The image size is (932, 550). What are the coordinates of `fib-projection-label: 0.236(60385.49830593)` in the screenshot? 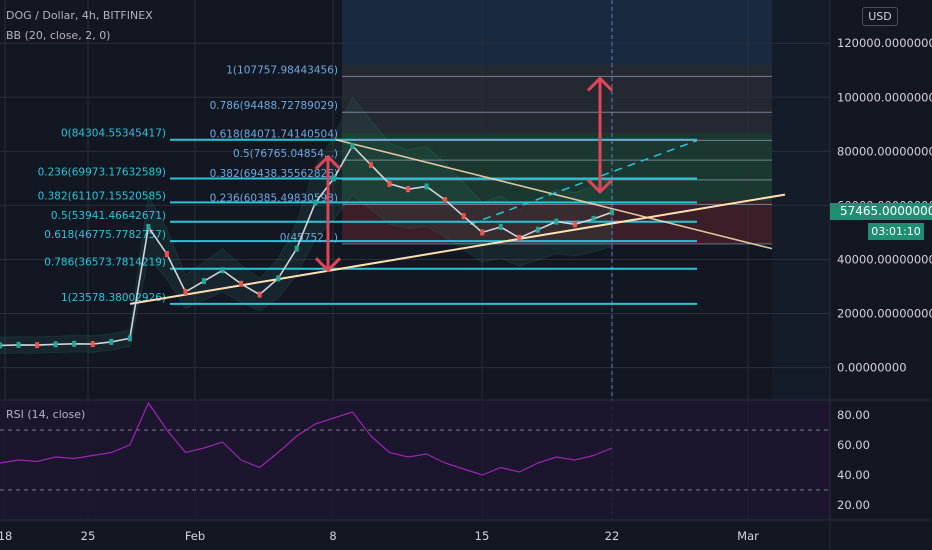 It's located at (274, 198).